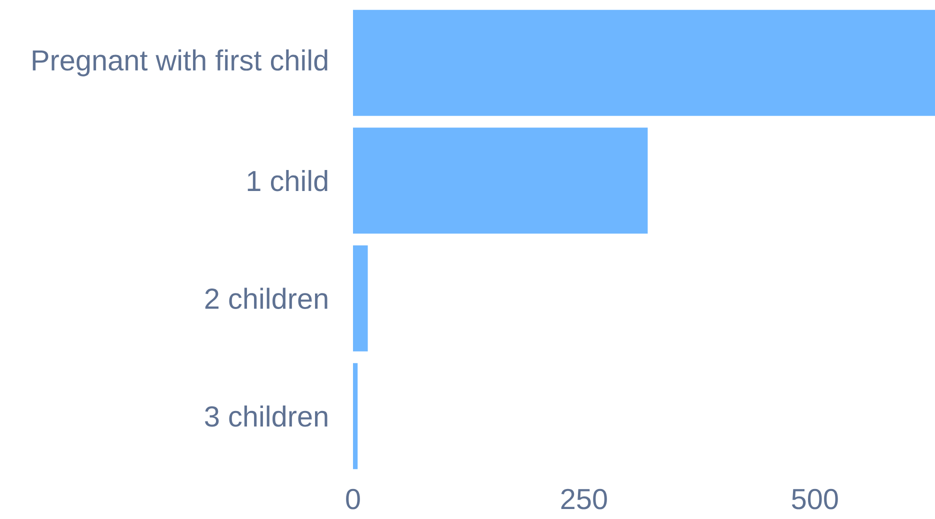  What do you see at coordinates (266, 416) in the screenshot?
I see `y-tick-label: 3 children` at bounding box center [266, 416].